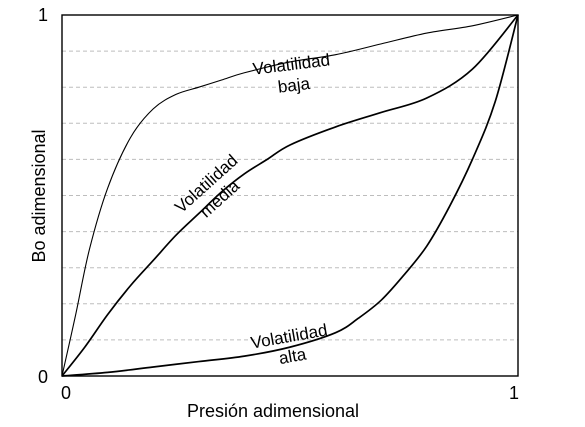 Image resolution: width=585 pixels, height=427 pixels. Describe the element at coordinates (291, 64) in the screenshot. I see `series-label-line: Volatilidad` at that location.